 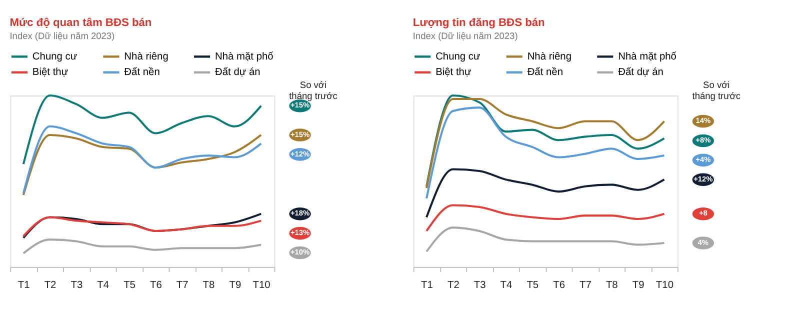 I want to click on text: 4%, so click(x=703, y=242).